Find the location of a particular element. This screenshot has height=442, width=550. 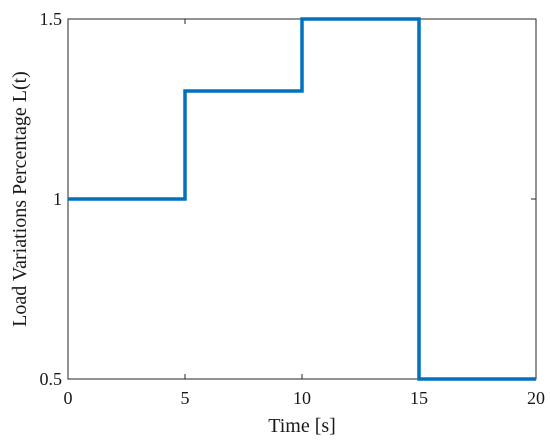

x-axis-label: Time [s] is located at coordinates (302, 426).